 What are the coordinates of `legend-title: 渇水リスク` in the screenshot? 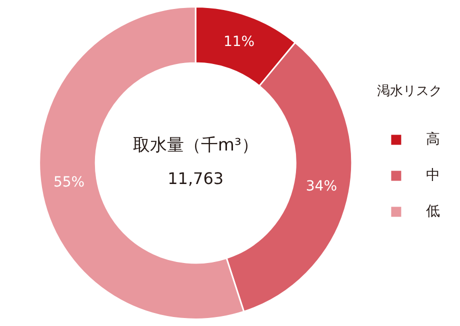 It's located at (409, 92).